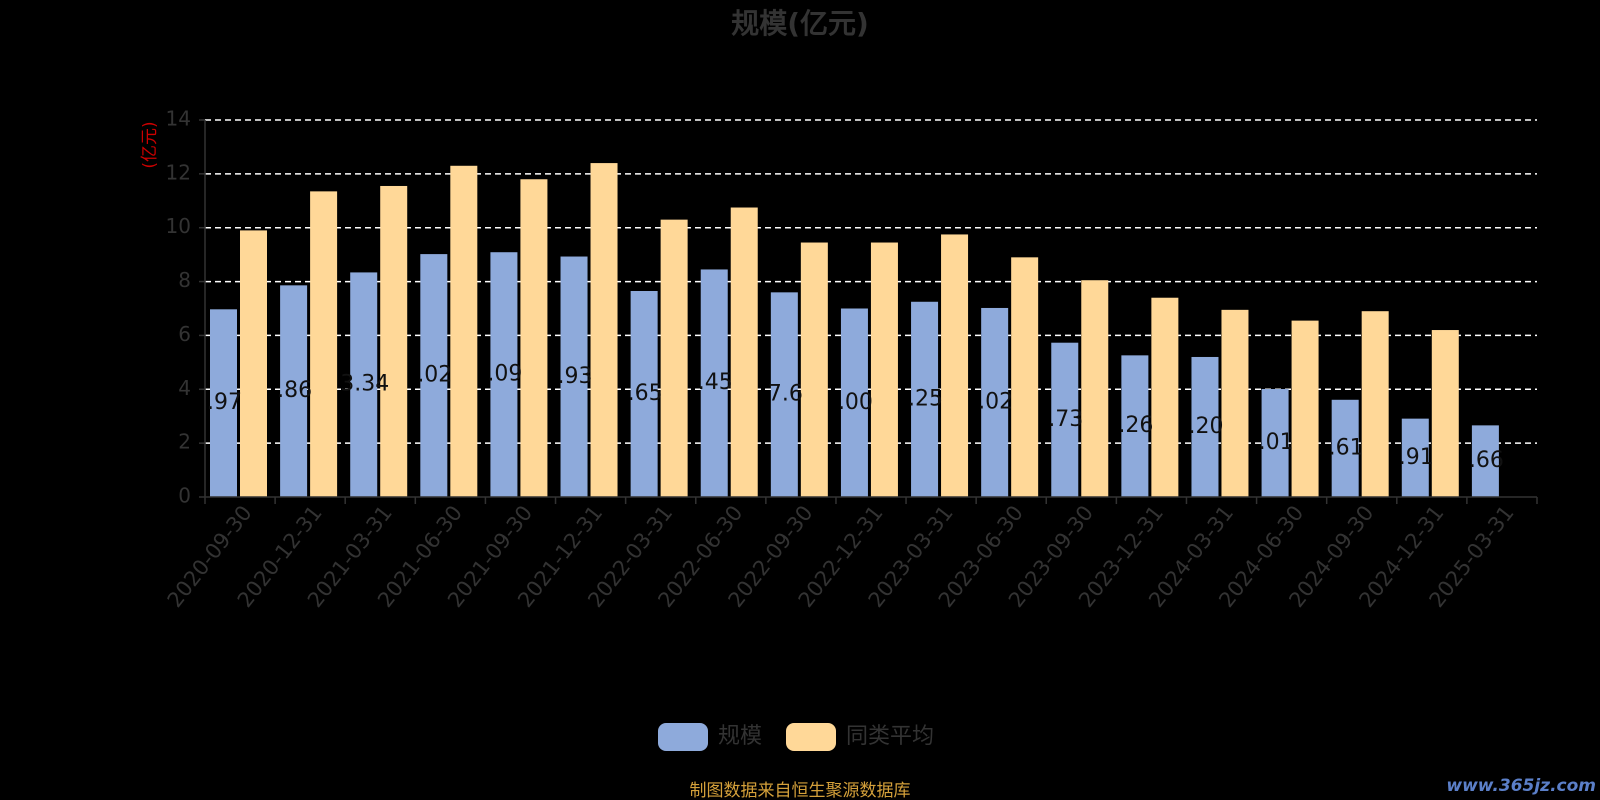  I want to click on data-label: .91, so click(1416, 457).